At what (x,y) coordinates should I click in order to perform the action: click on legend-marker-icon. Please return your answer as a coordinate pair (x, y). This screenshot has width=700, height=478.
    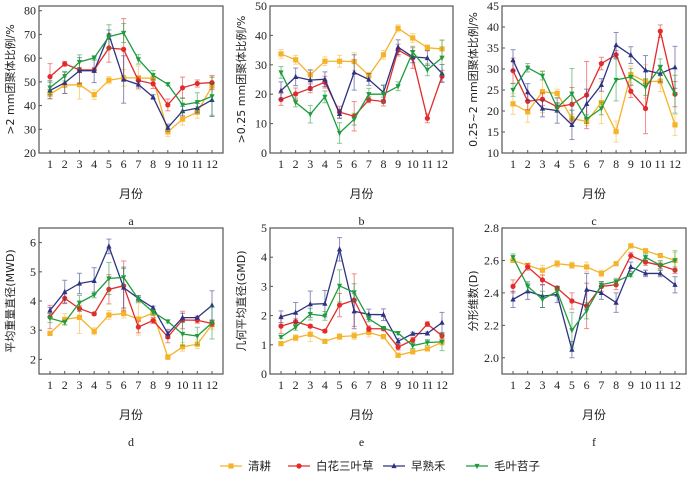
    Looking at the image, I should click on (299, 466).